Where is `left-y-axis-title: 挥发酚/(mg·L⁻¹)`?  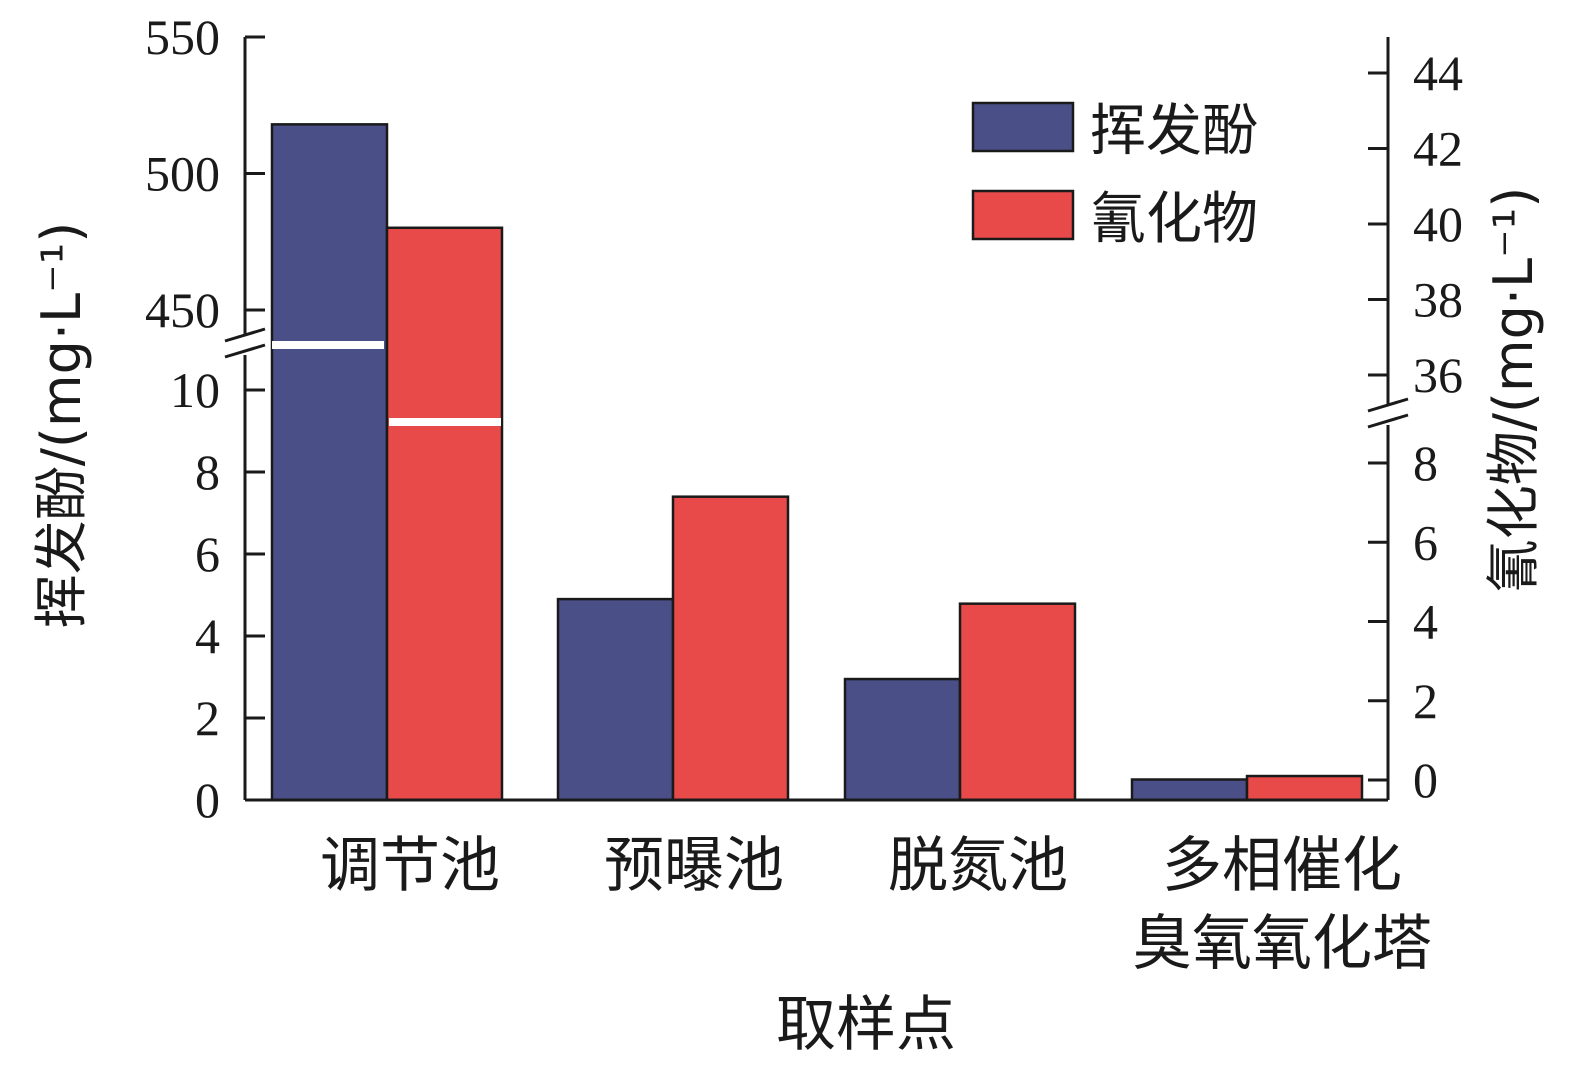
left-y-axis-title: 挥发酚/(mg·L⁻¹) is located at coordinates (61, 425).